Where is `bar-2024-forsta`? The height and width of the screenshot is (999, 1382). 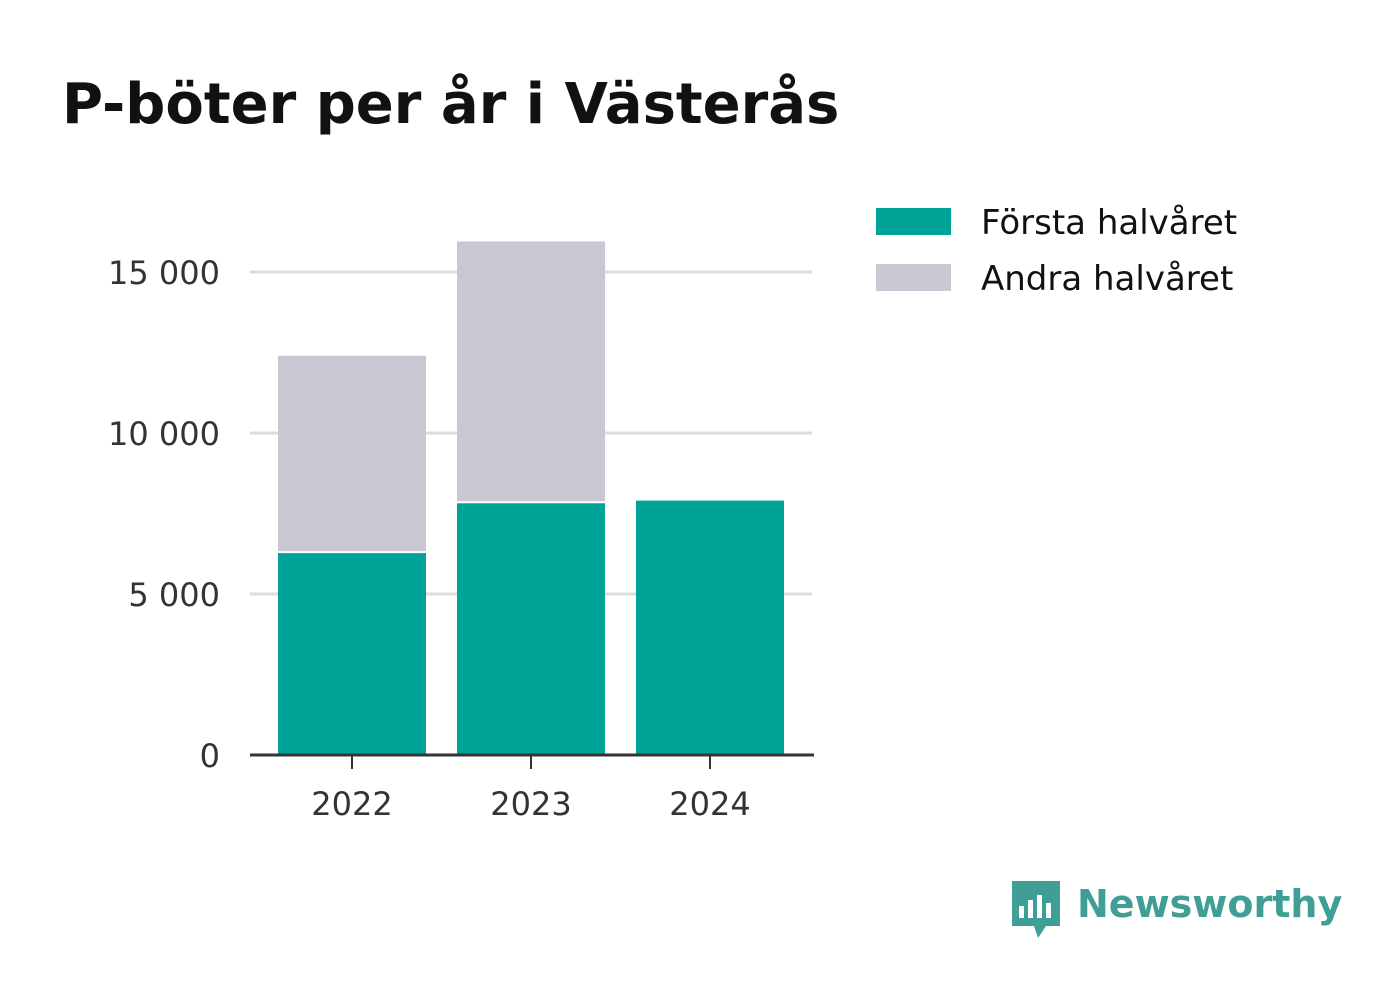
bar-2024-forsta is located at coordinates (710, 627).